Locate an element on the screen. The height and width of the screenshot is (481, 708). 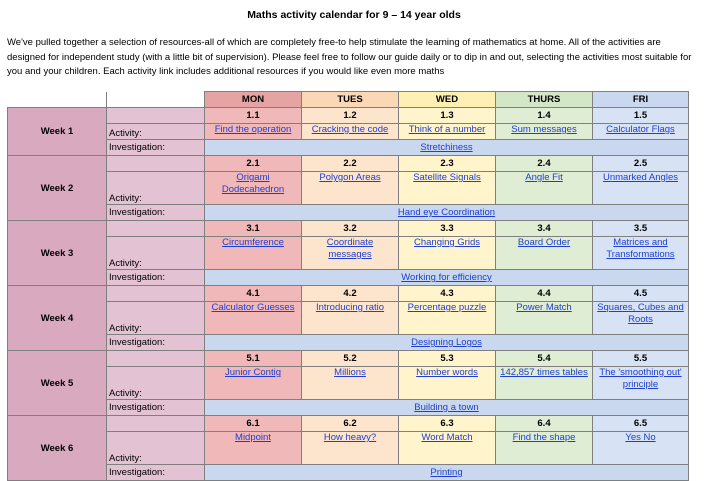
activity-number: 5.3 is located at coordinates (447, 358).